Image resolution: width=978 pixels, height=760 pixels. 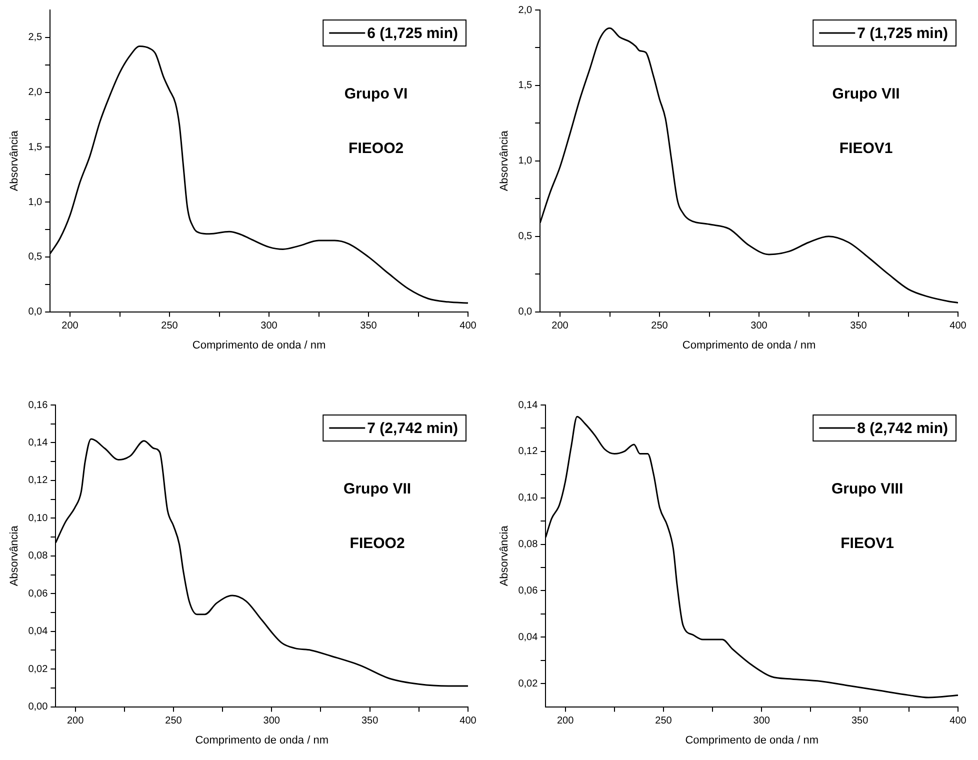 What do you see at coordinates (867, 489) in the screenshot?
I see `annotation: Grupo VIII` at bounding box center [867, 489].